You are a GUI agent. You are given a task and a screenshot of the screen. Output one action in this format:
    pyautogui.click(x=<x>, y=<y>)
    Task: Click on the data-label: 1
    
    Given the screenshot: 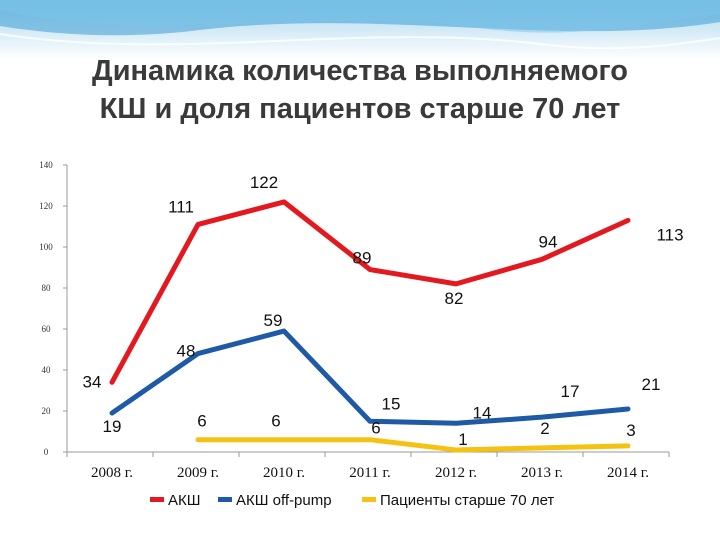 What is the action you would take?
    pyautogui.click(x=462, y=439)
    